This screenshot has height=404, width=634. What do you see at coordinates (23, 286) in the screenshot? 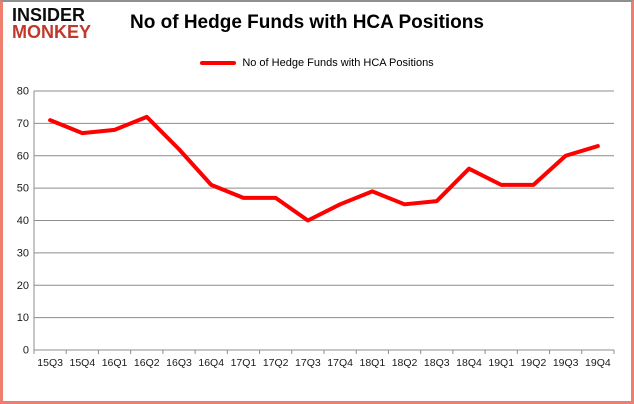
I see `y-tick-label-20: 20` at bounding box center [23, 286].